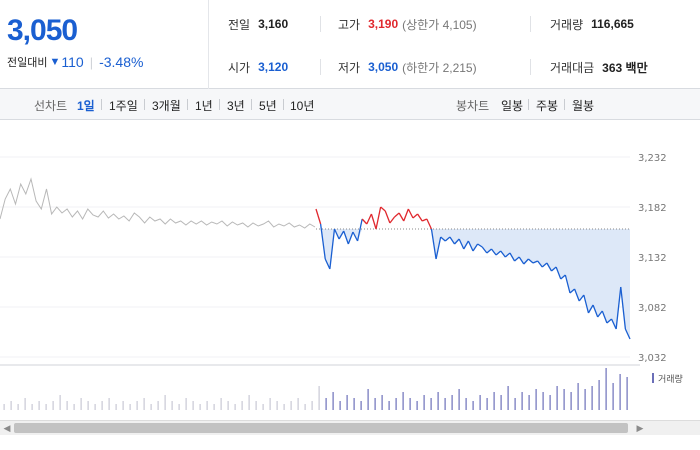 This screenshot has height=450, width=700. What do you see at coordinates (349, 24) in the screenshot?
I see `high-label: 고가` at bounding box center [349, 24].